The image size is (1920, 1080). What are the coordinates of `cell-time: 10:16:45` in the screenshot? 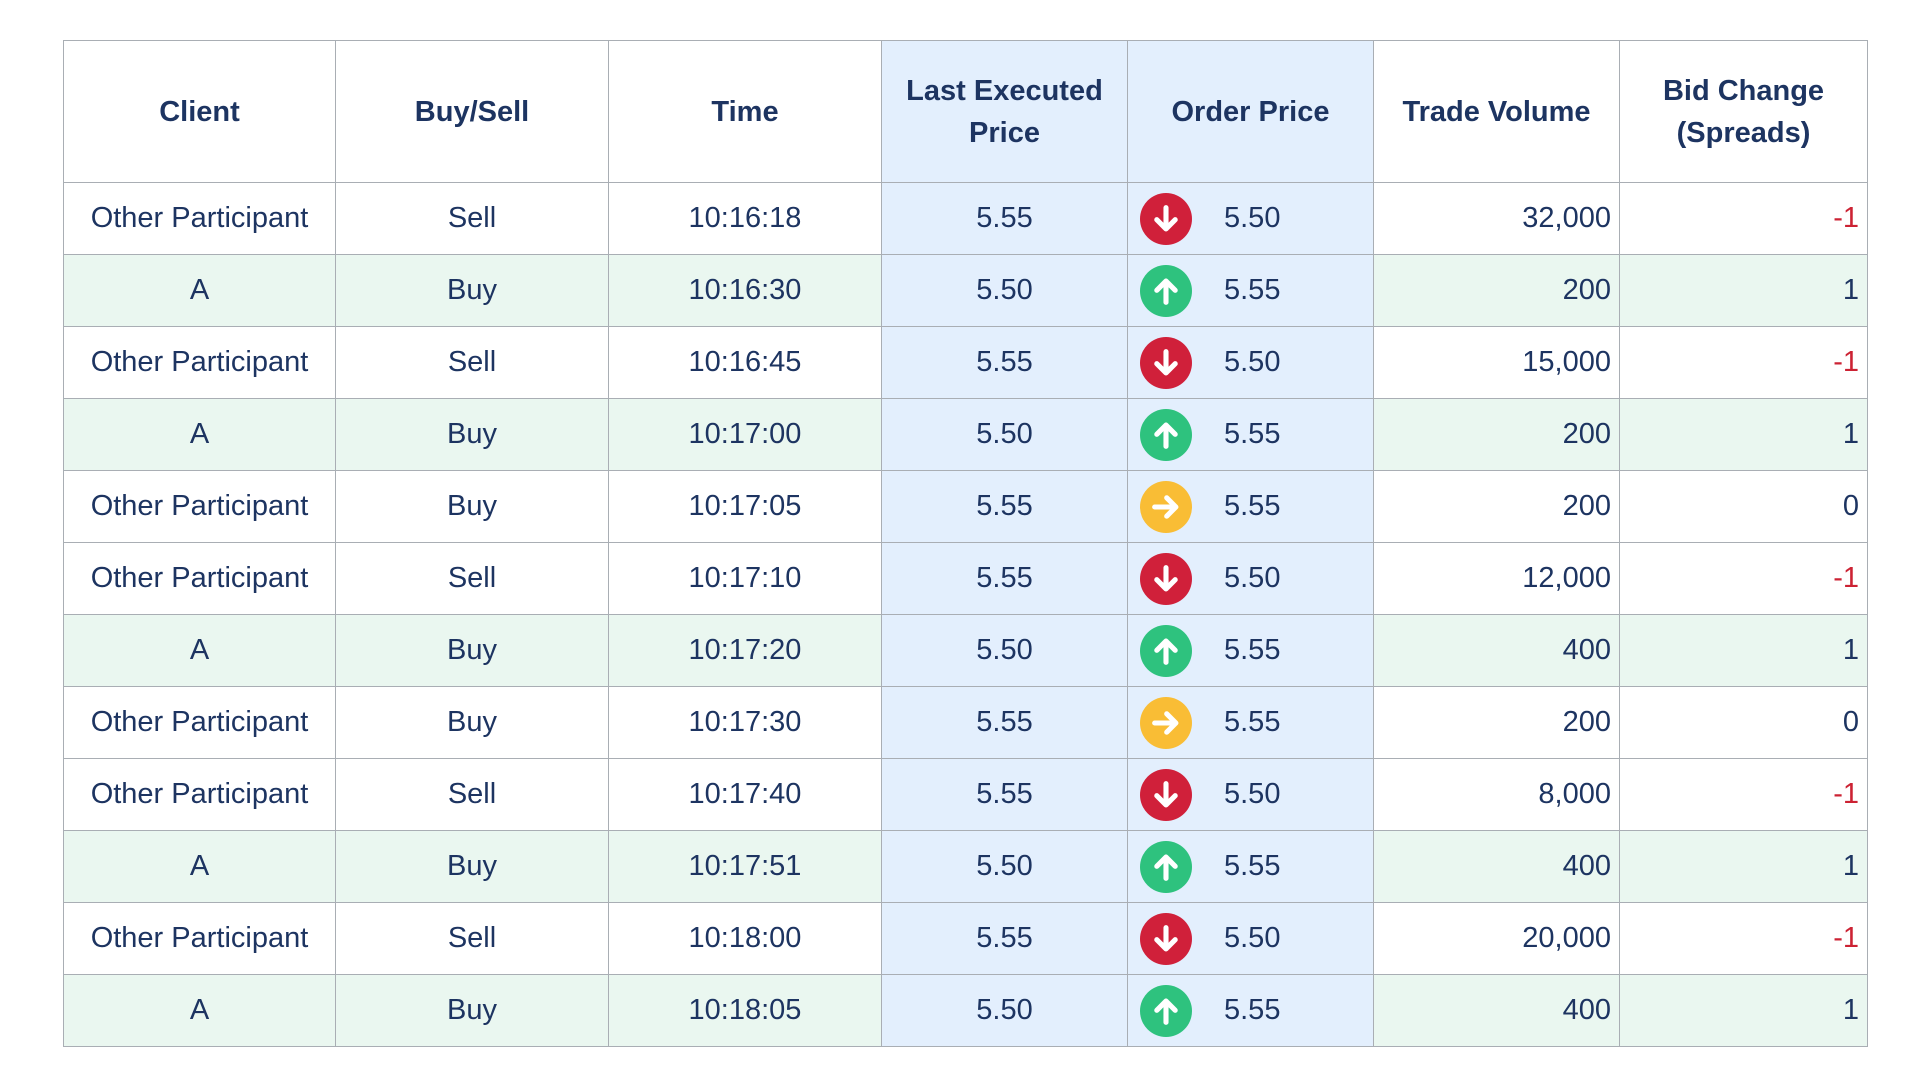 It's located at (745, 362).